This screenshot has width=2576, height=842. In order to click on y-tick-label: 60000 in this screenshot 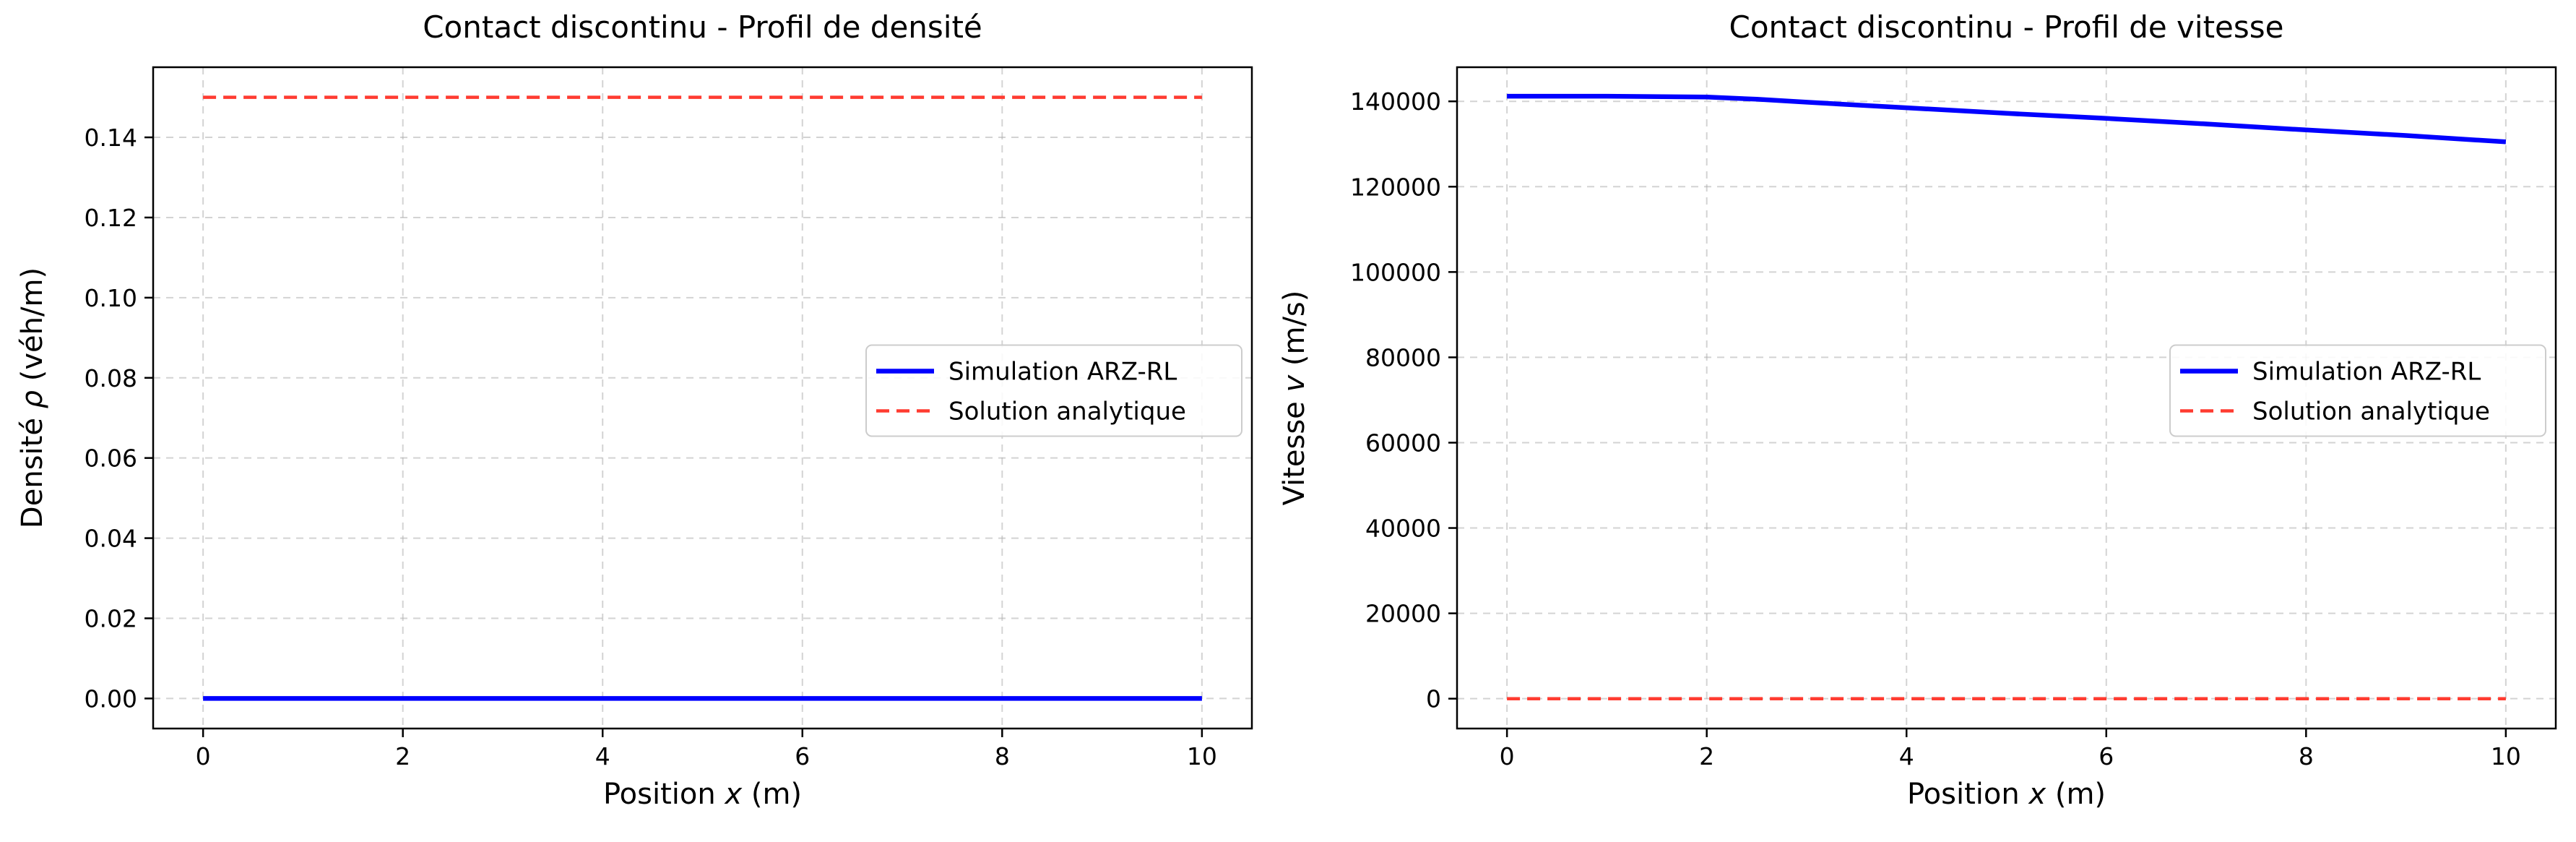, I will do `click(1403, 443)`.